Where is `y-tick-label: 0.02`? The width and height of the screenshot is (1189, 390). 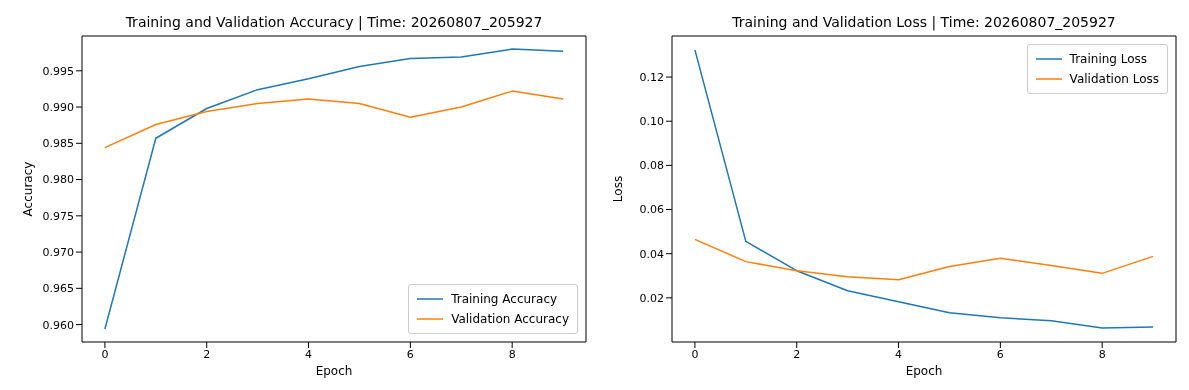
y-tick-label: 0.02 is located at coordinates (651, 298).